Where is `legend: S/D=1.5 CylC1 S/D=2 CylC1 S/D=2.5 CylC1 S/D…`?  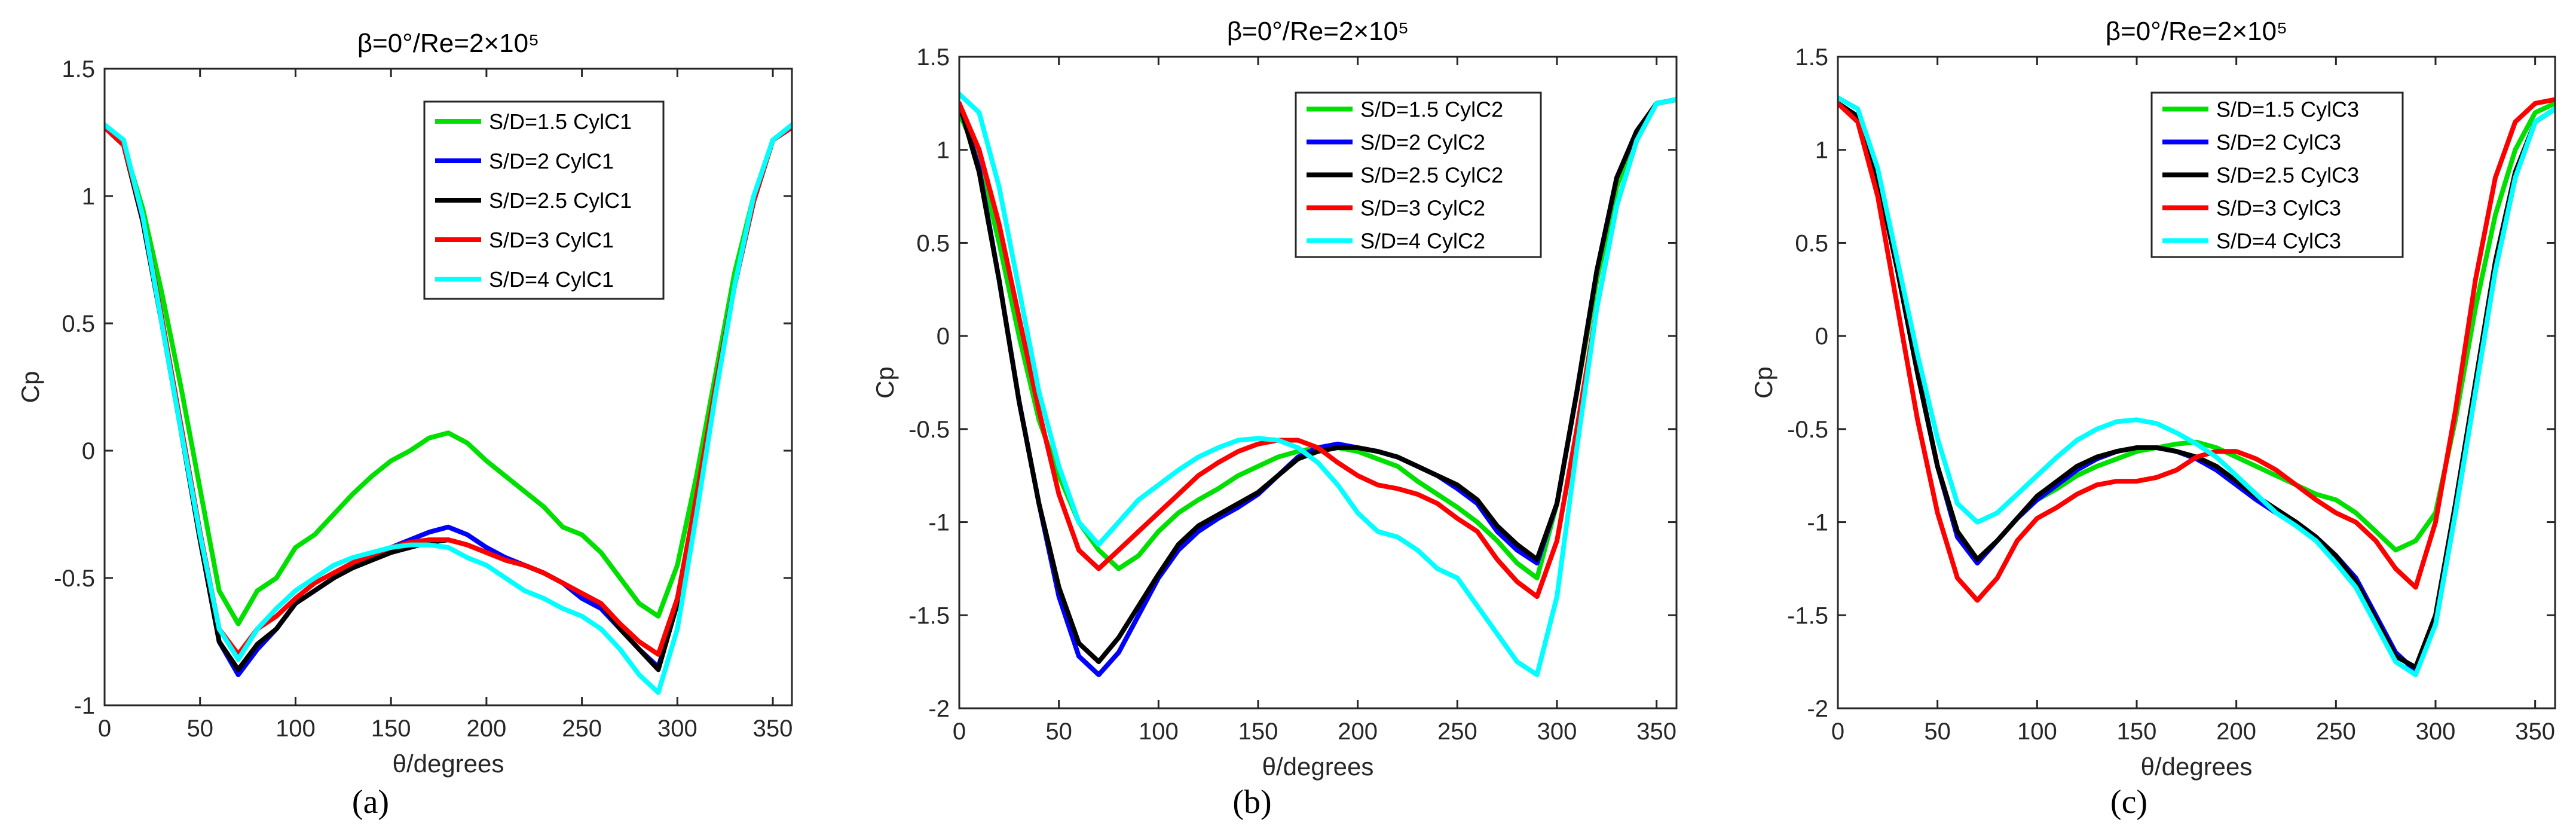
legend: S/D=1.5 CylC1 S/D=2 CylC1 S/D=2.5 CylC1 S/D… is located at coordinates (544, 200).